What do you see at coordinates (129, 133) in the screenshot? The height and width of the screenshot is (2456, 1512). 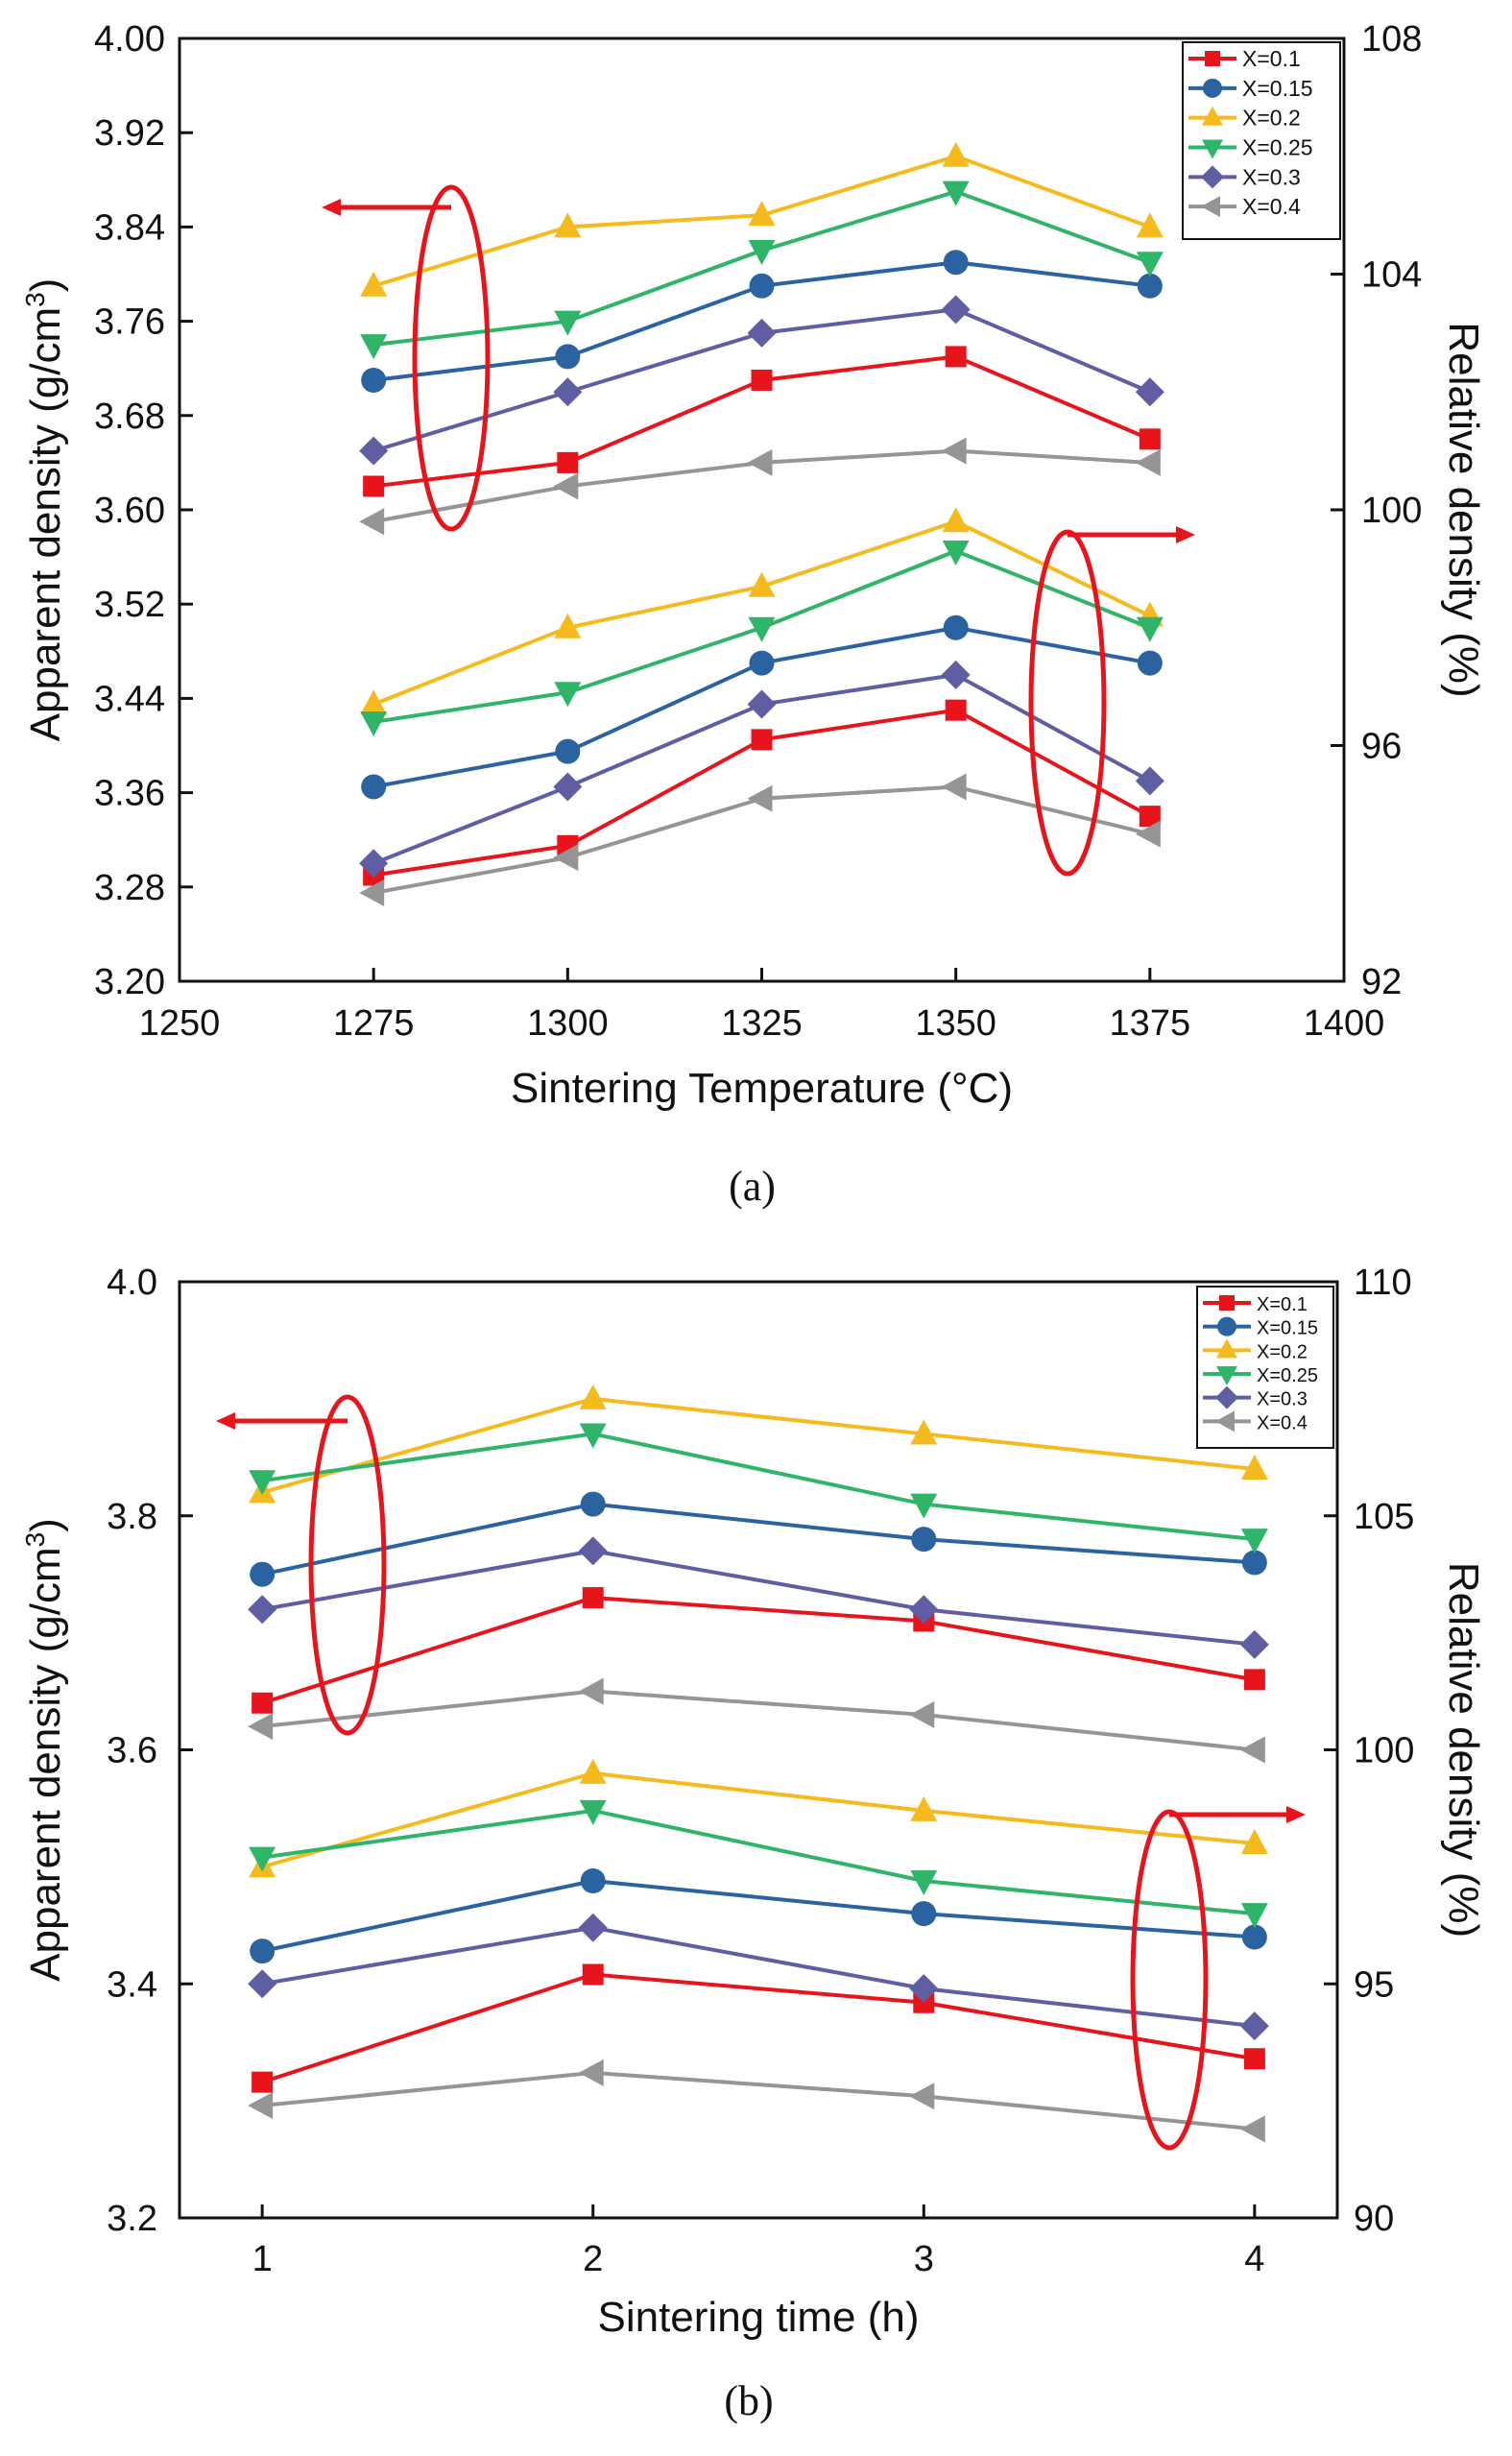 I see `y-left-tick-label: 3.92` at bounding box center [129, 133].